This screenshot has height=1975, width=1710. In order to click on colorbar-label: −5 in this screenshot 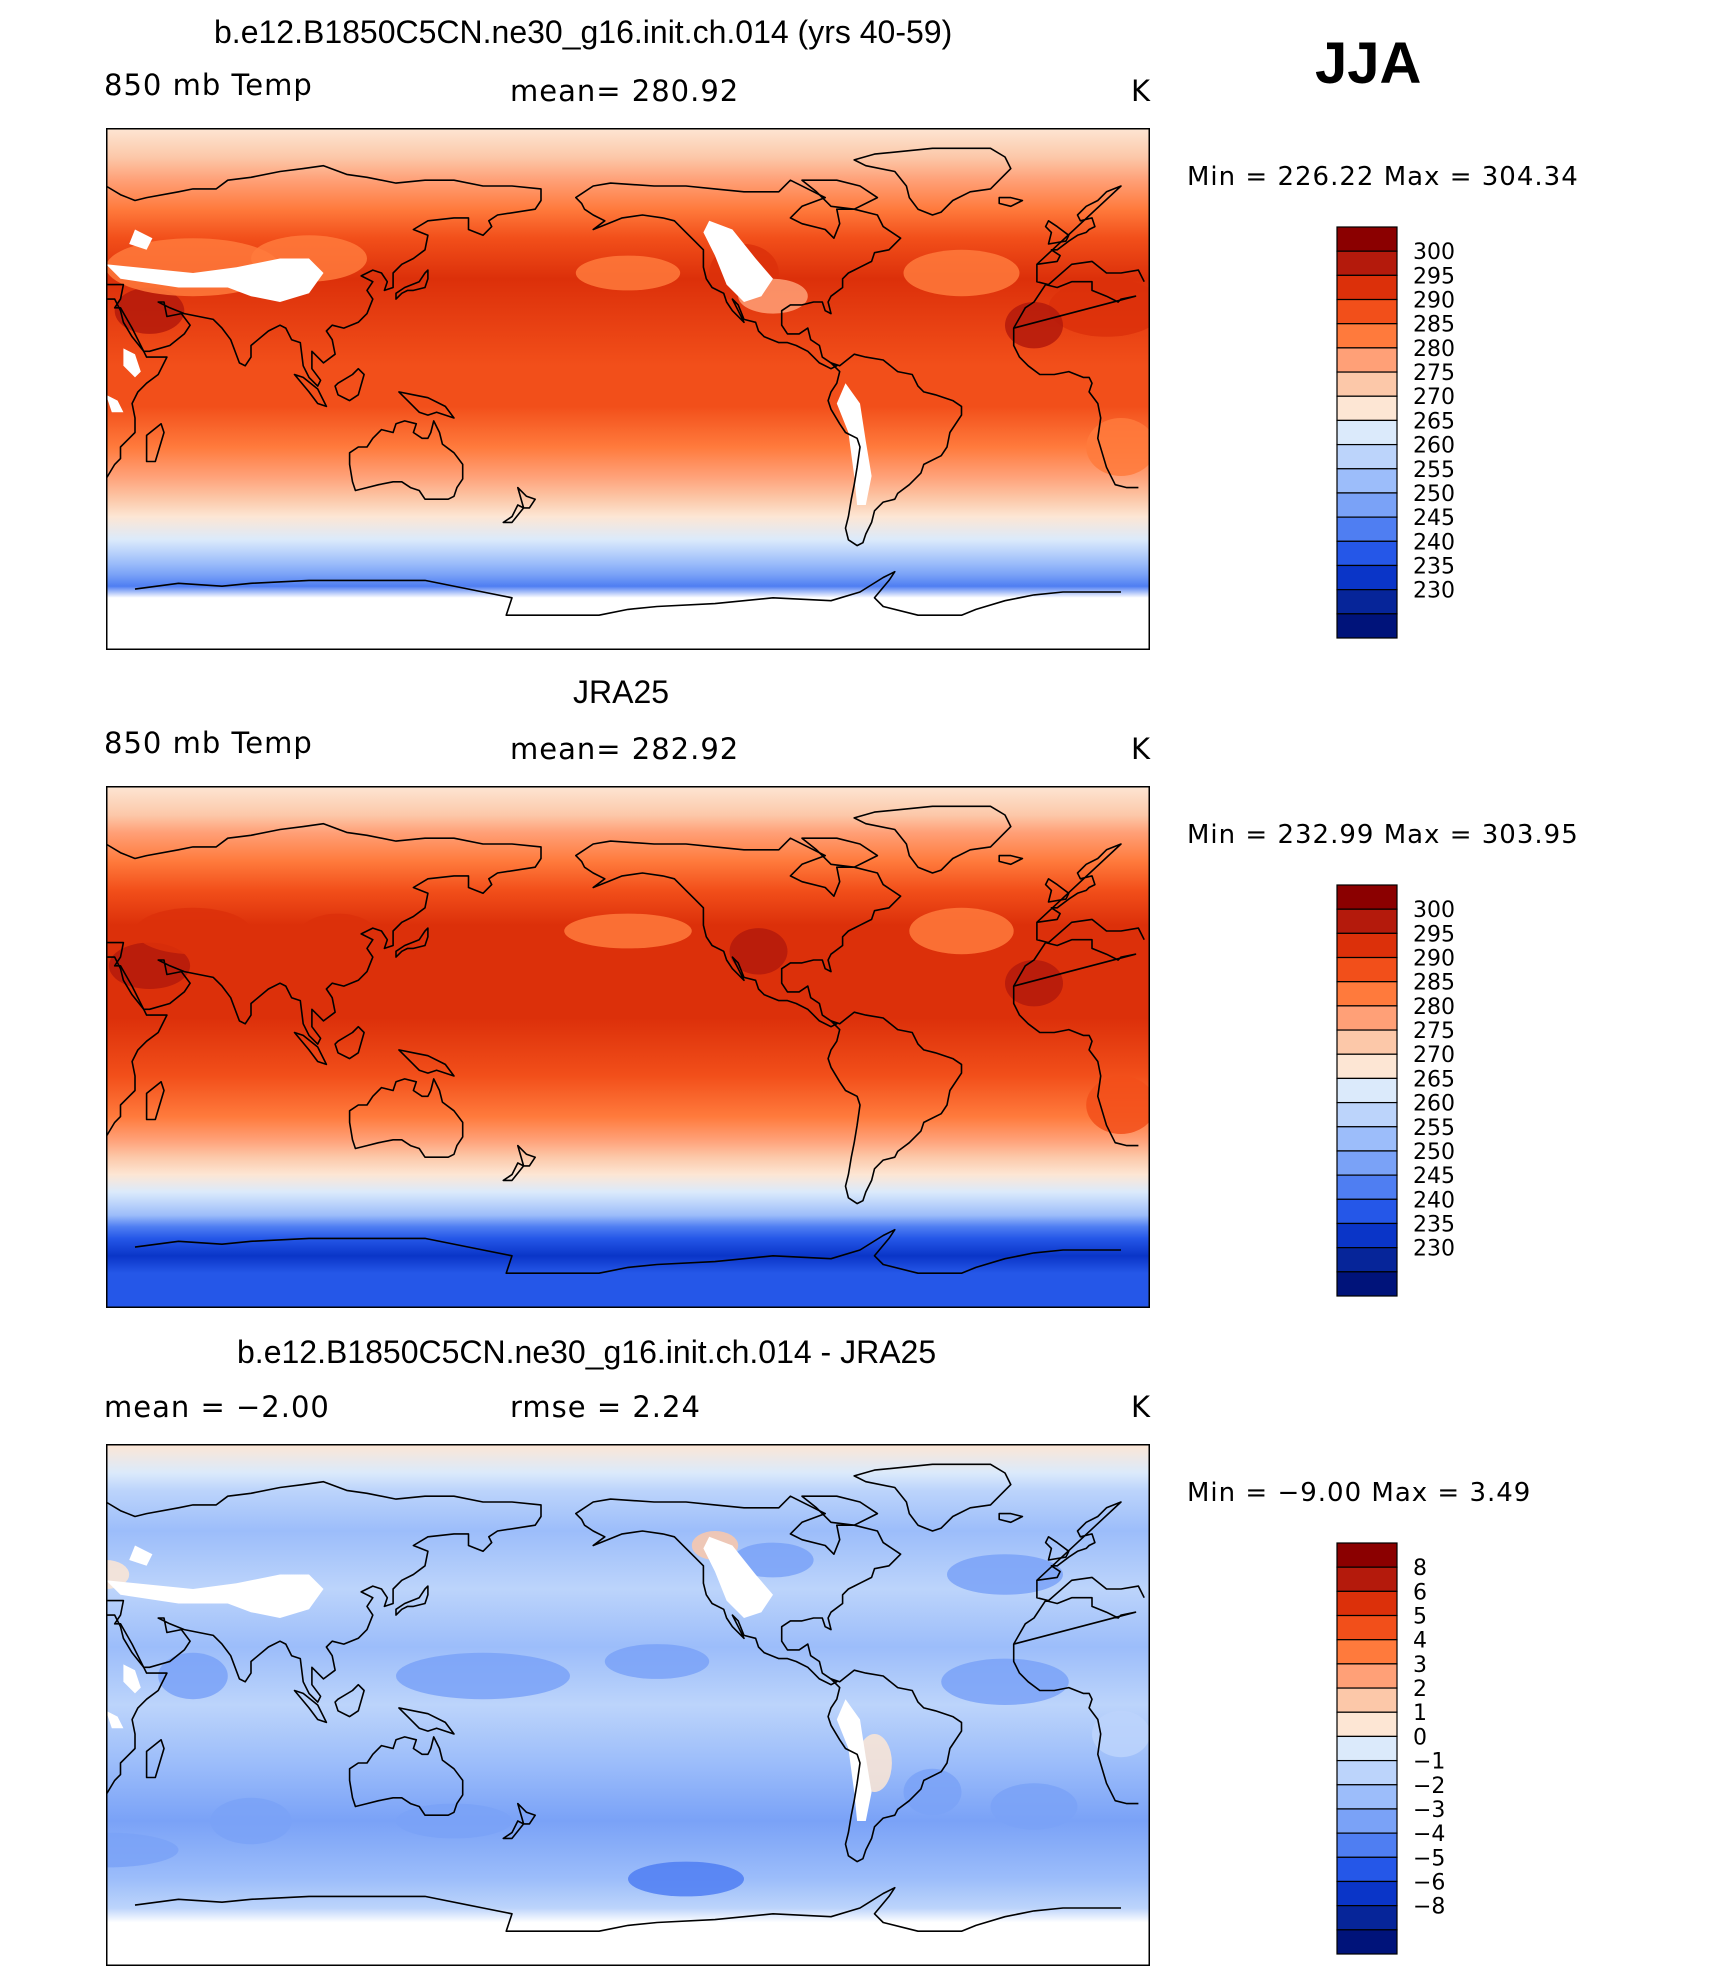, I will do `click(1429, 1858)`.